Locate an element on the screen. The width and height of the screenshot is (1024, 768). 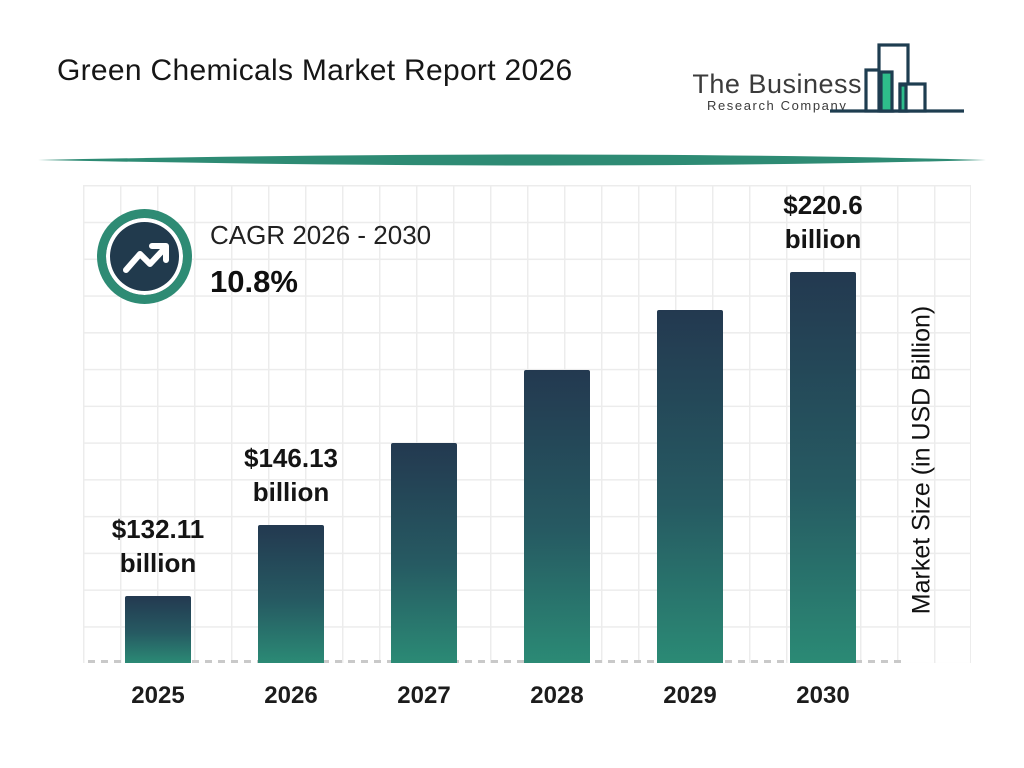
logo-name: The Business is located at coordinates (777, 84).